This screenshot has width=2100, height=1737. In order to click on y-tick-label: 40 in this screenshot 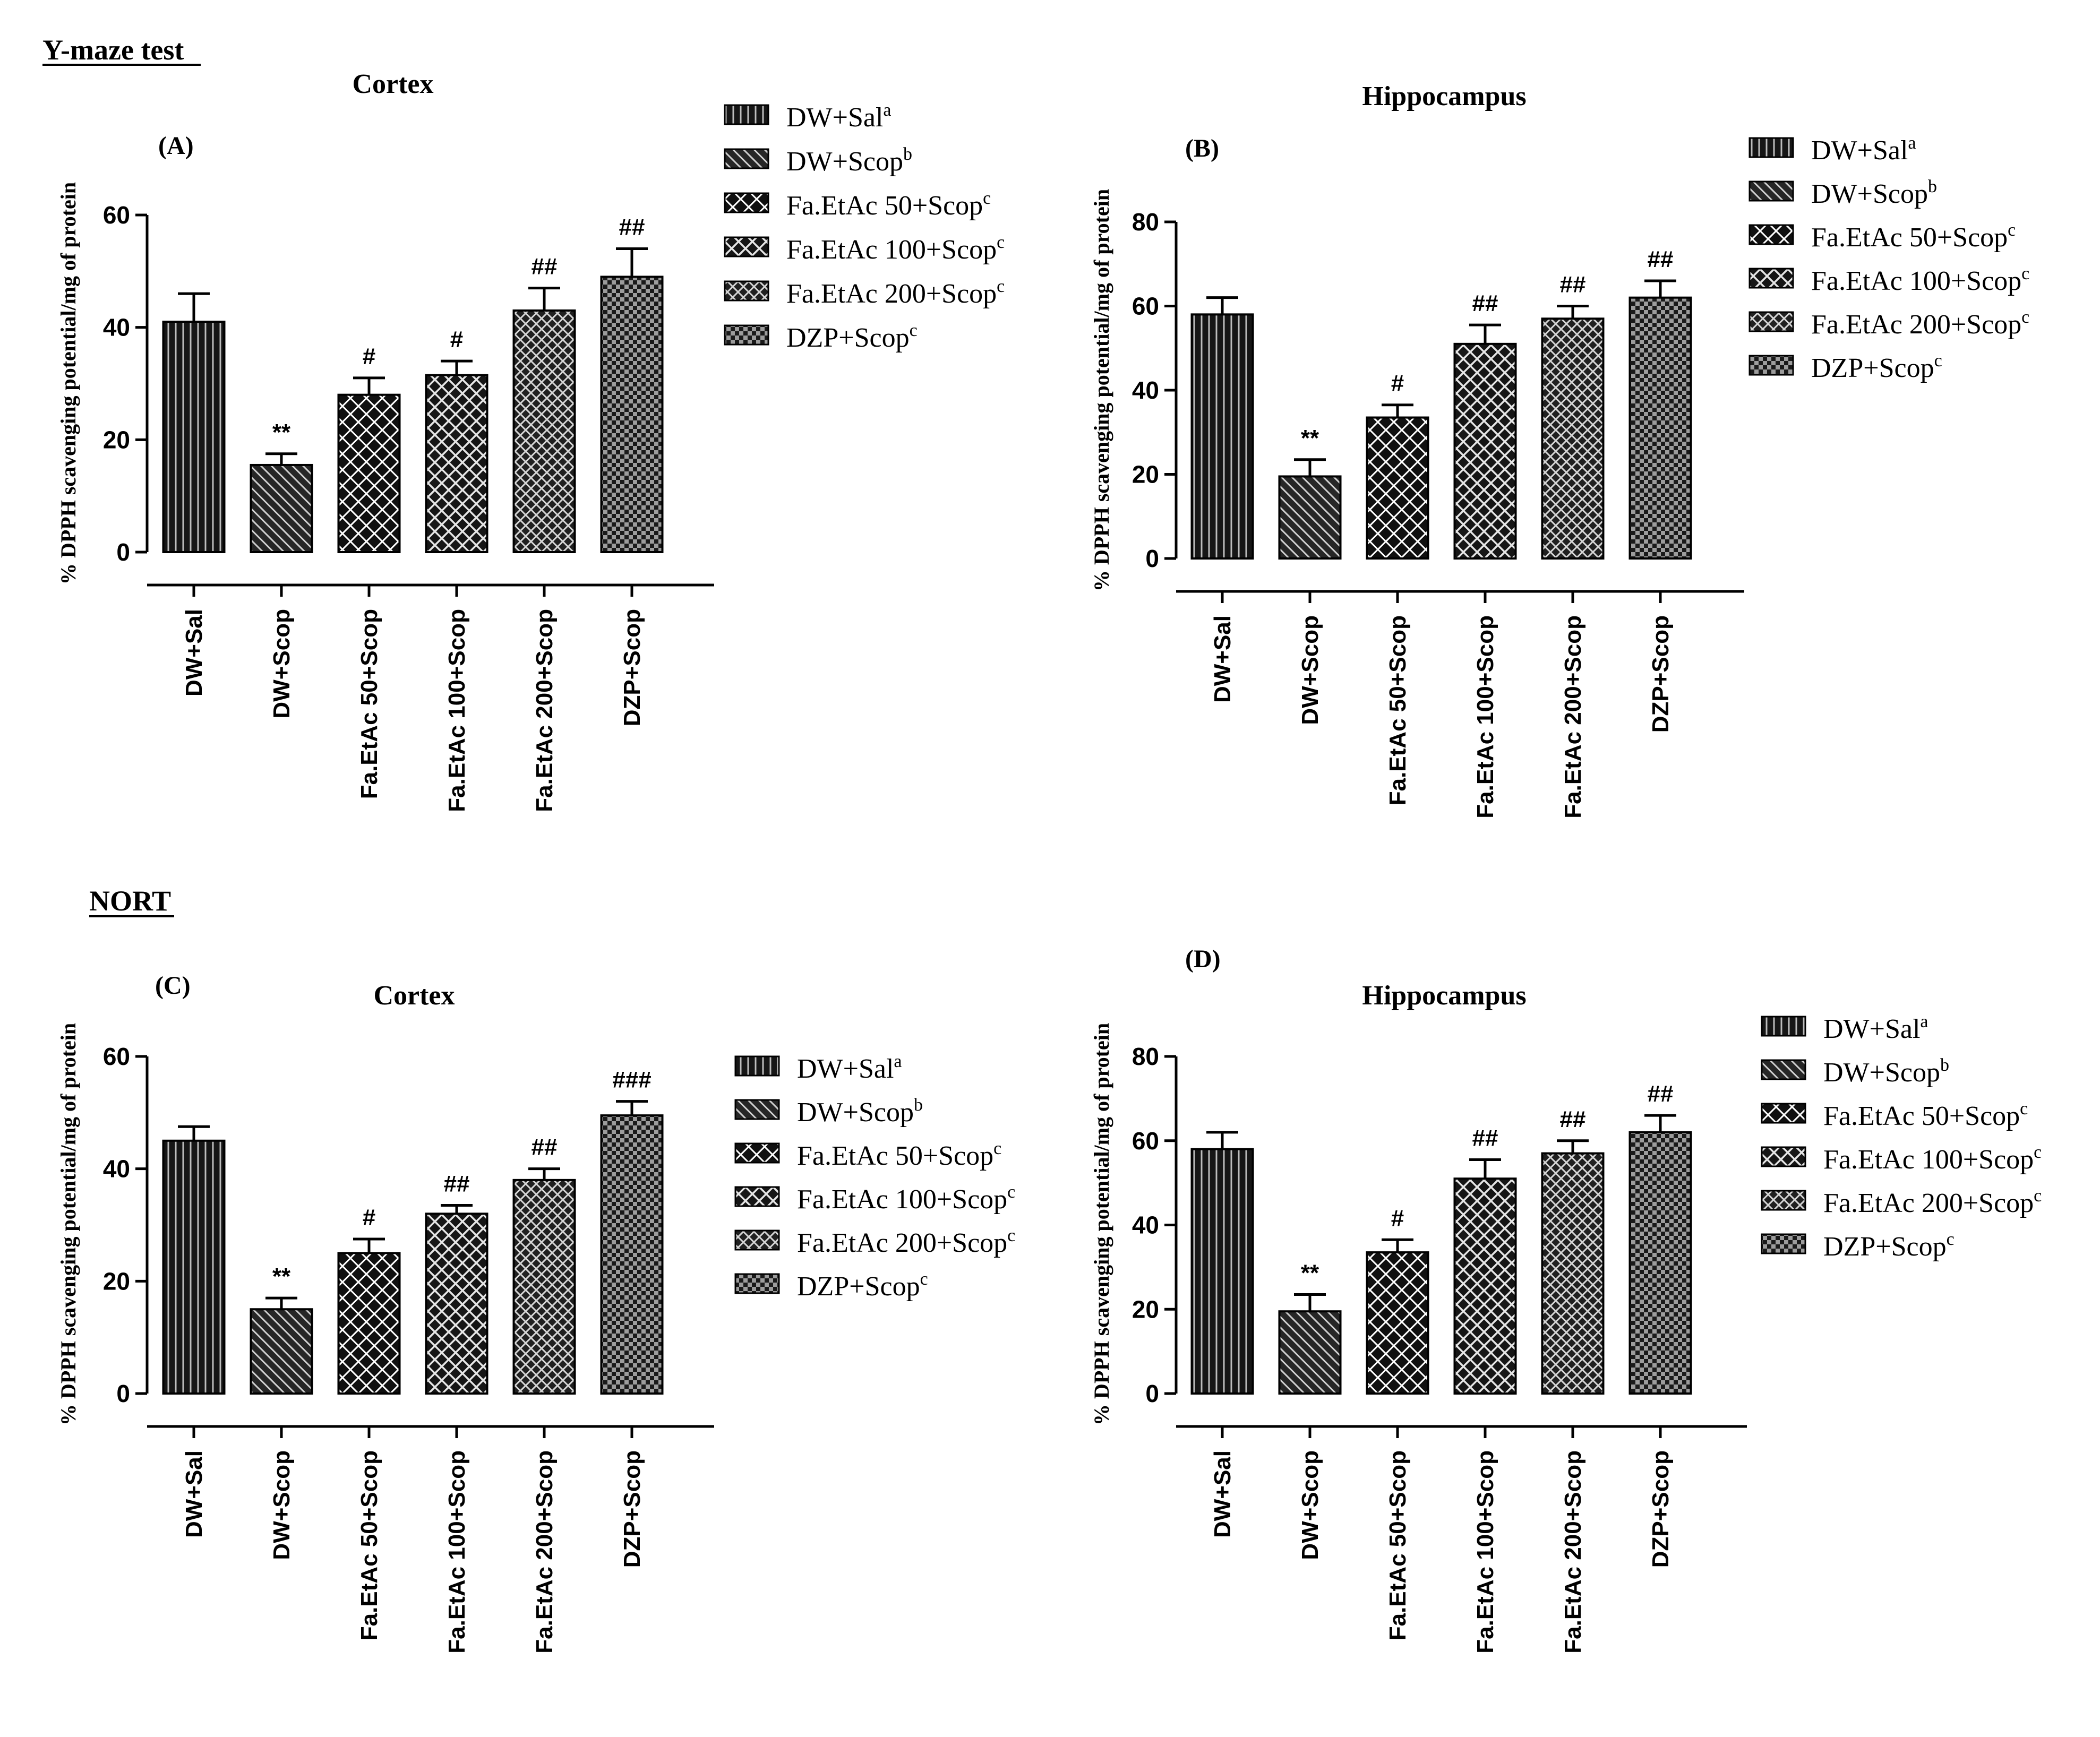, I will do `click(117, 1169)`.